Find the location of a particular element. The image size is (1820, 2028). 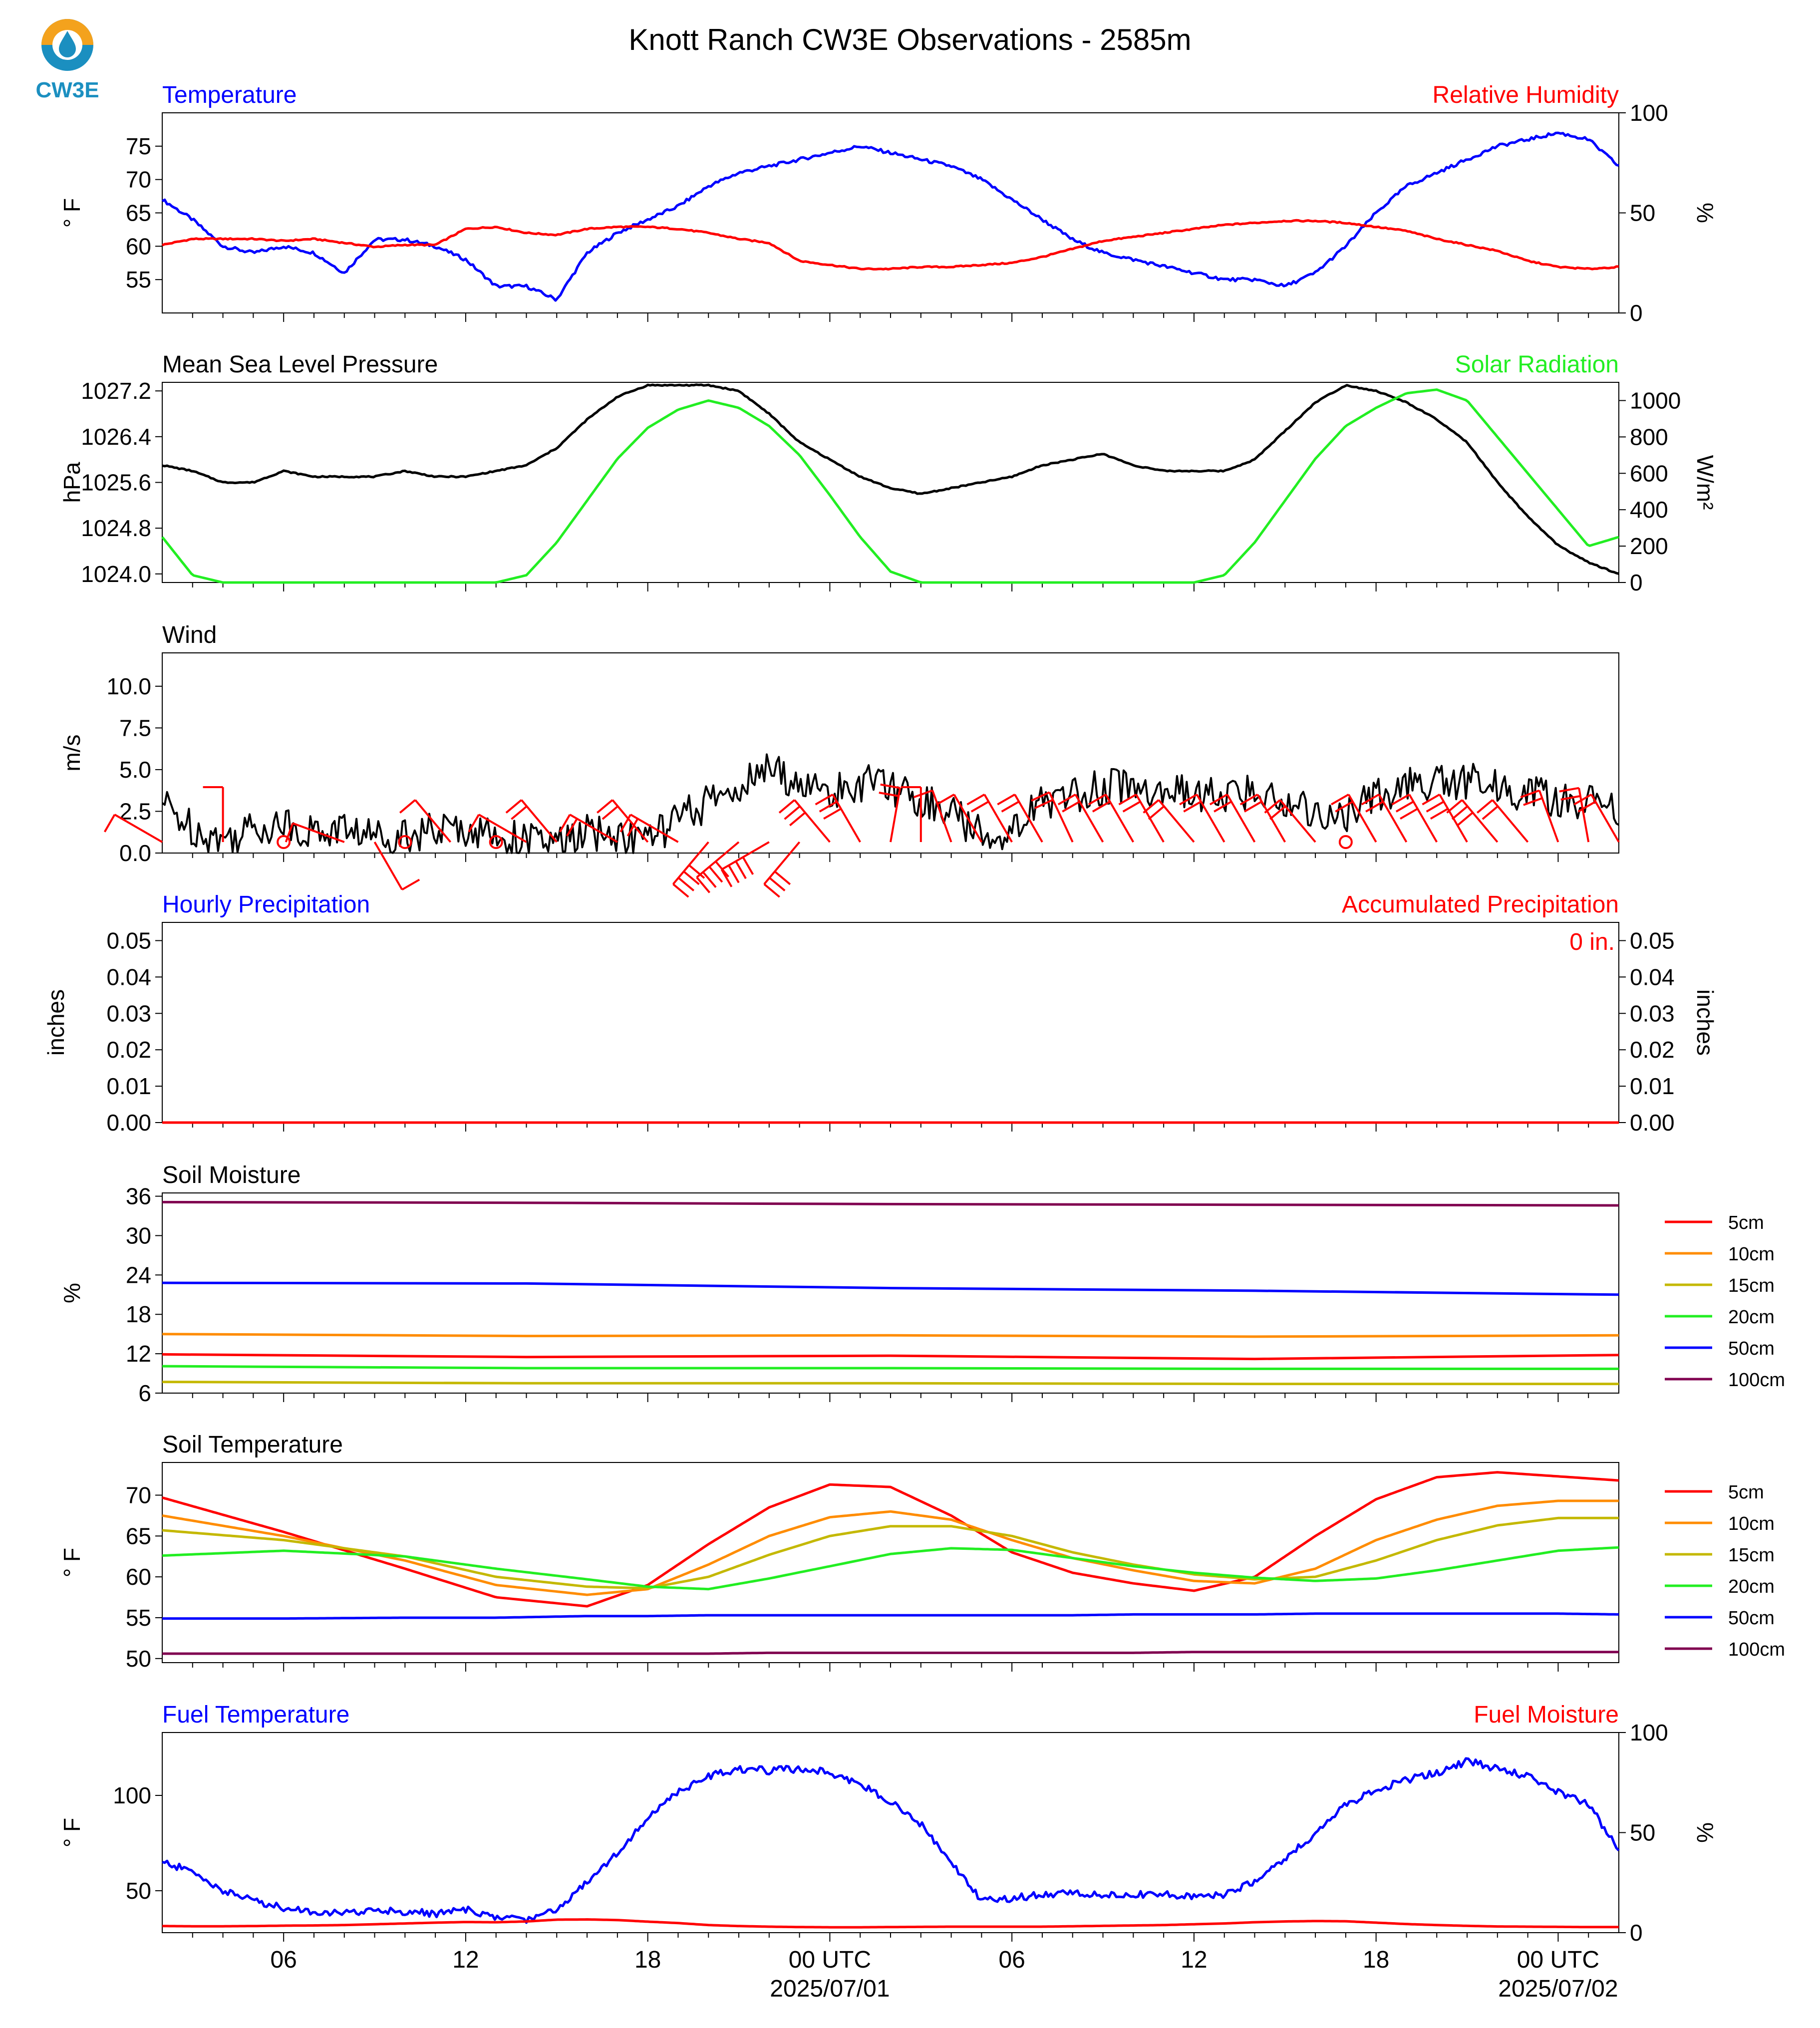

ylabel-left: inches is located at coordinates (56, 1022).